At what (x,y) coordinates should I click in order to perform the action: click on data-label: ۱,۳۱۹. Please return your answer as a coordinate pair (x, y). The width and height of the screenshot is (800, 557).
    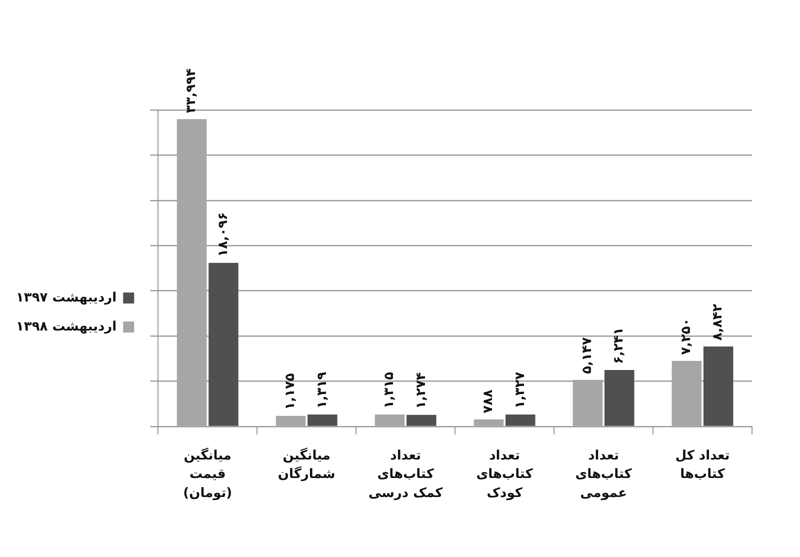
    Looking at the image, I should click on (322, 390).